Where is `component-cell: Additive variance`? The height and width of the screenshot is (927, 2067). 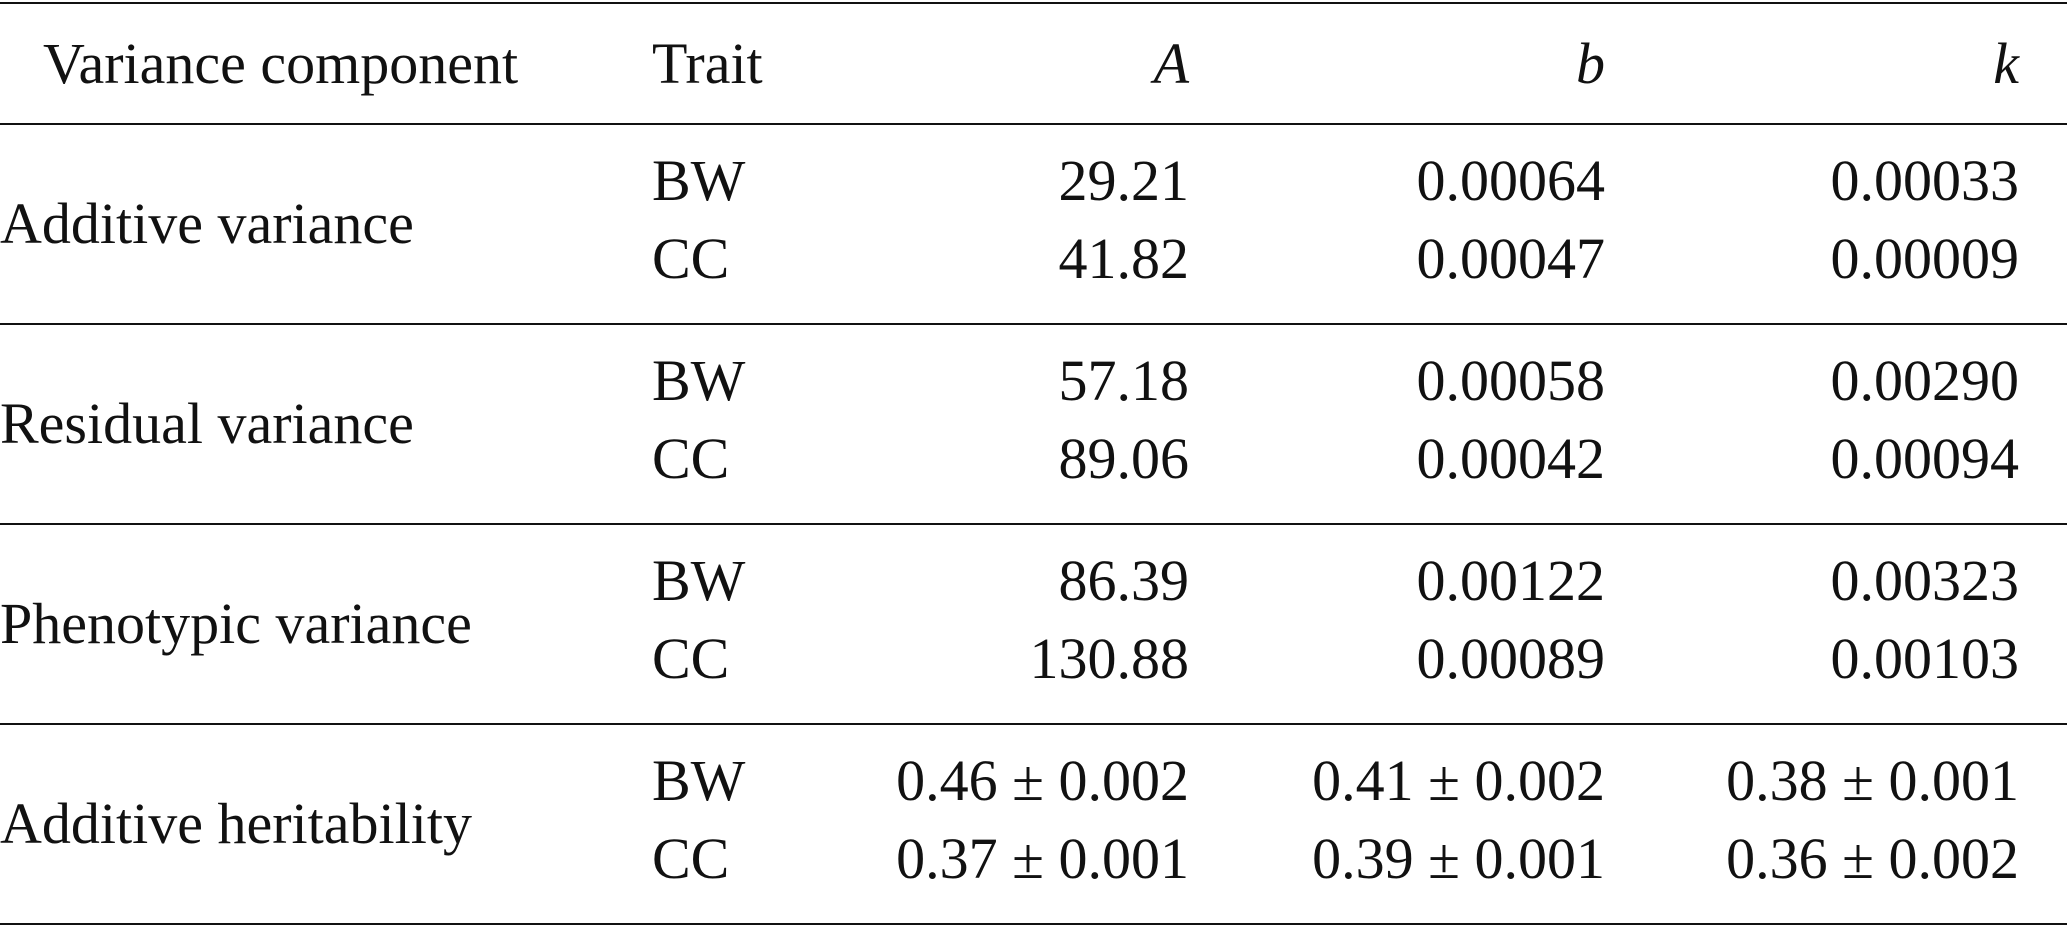 component-cell: Additive variance is located at coordinates (207, 223).